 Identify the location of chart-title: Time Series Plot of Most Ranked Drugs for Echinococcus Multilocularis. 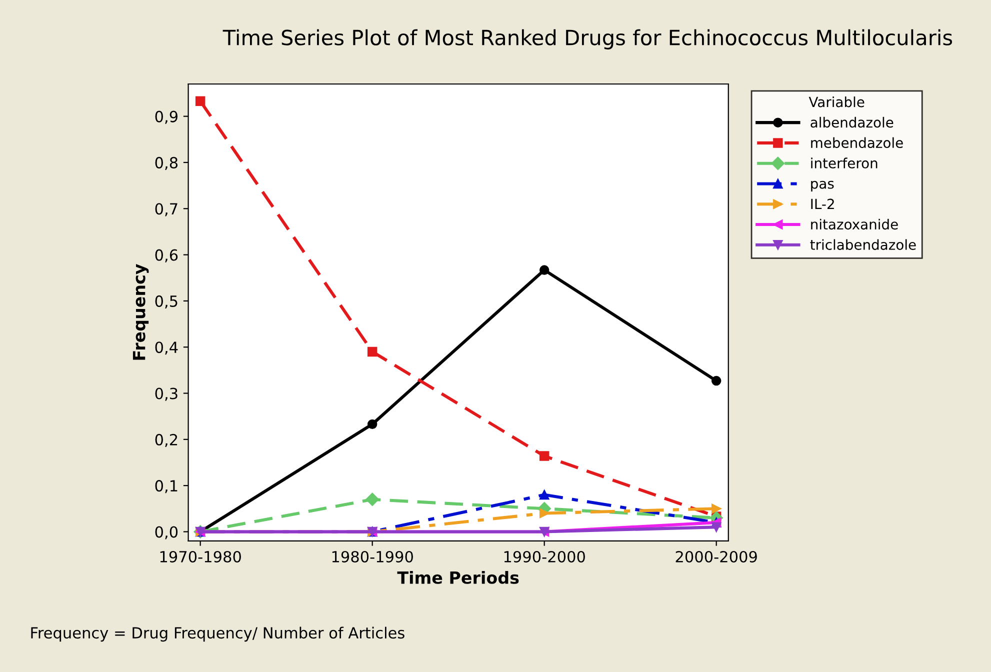
(587, 39).